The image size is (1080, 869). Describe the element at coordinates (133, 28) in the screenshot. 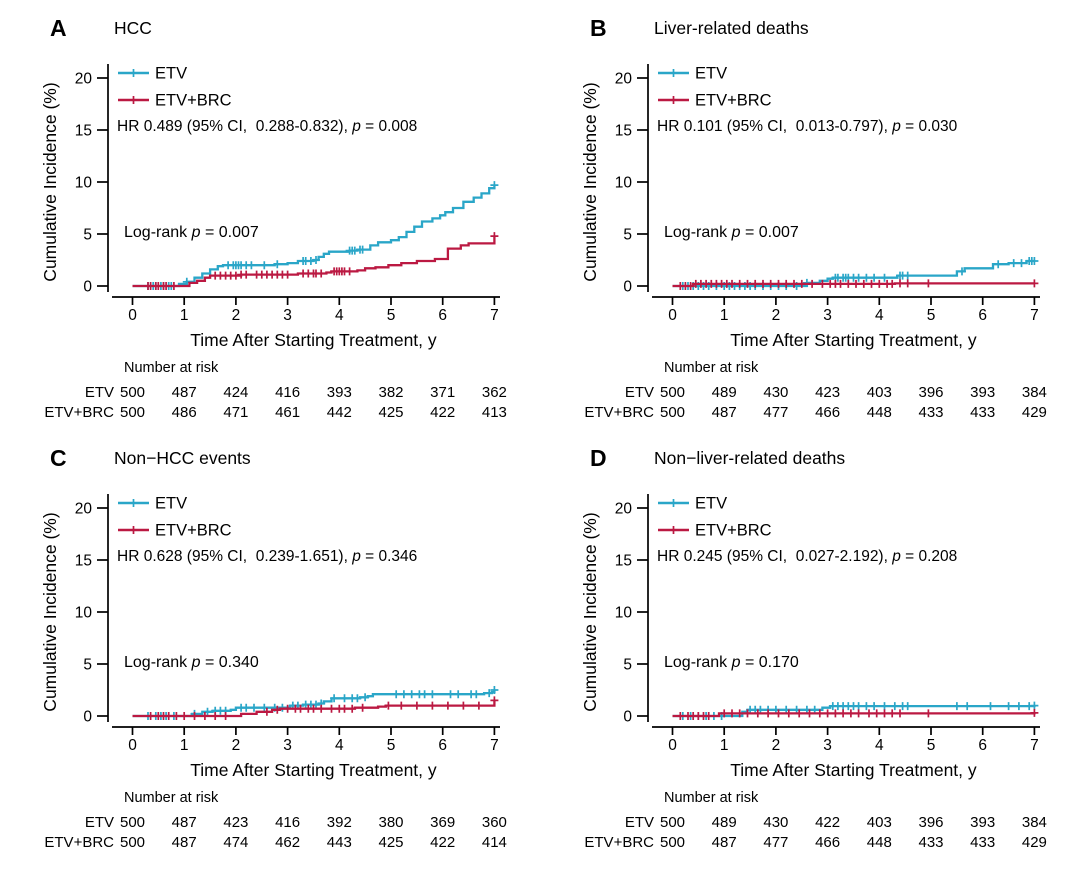

I see `panel-title: HCC` at that location.